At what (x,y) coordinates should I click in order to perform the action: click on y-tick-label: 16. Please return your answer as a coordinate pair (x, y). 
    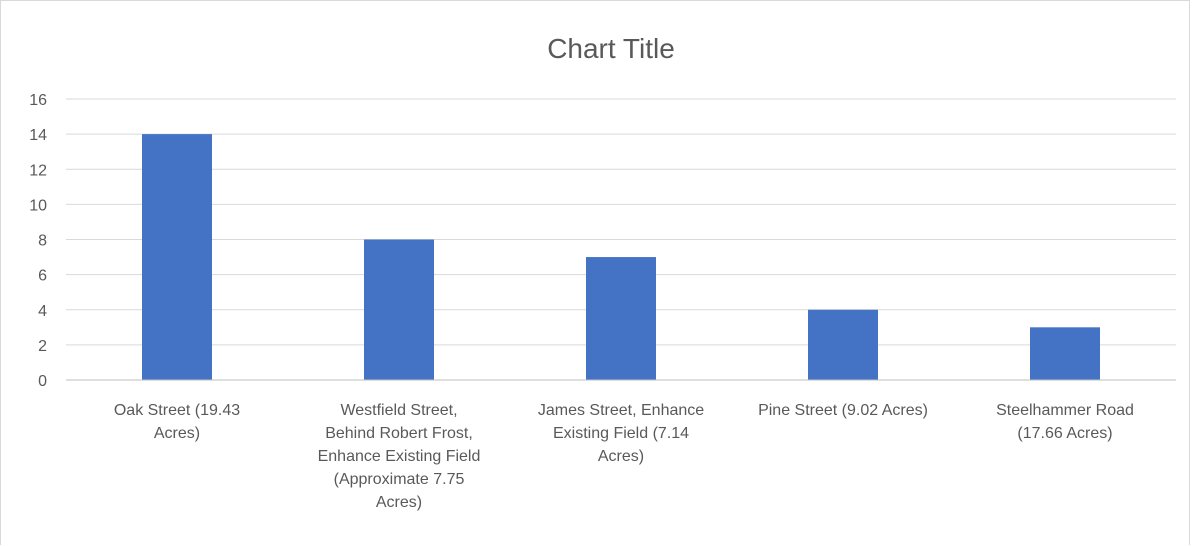
    Looking at the image, I should click on (38, 100).